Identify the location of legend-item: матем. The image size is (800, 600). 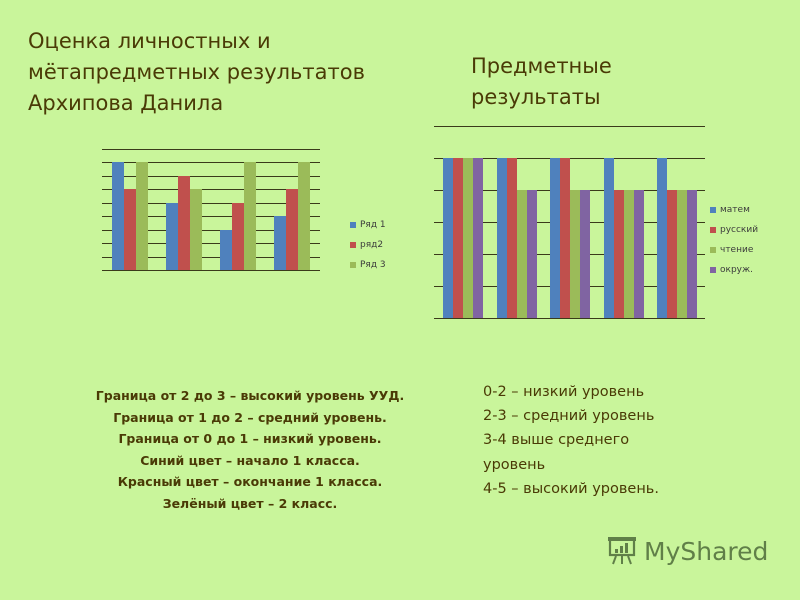
(734, 210).